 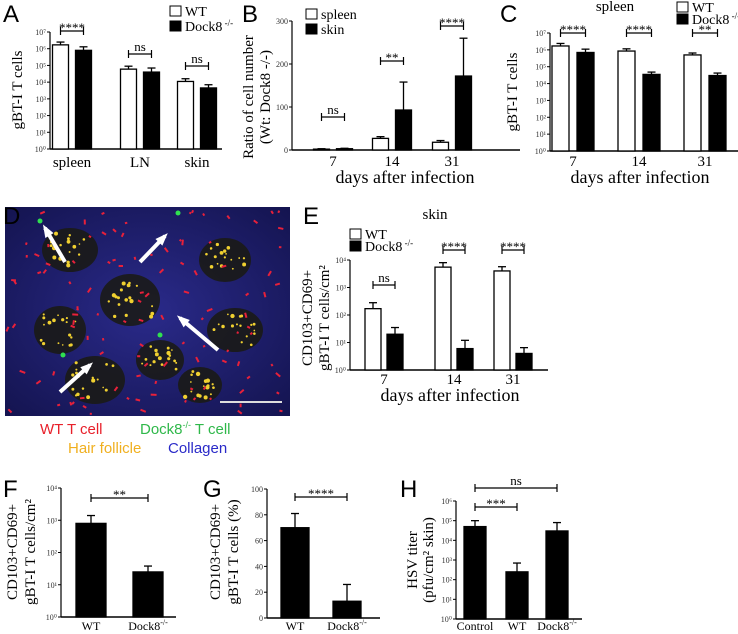 I want to click on panel-letter-D: D, so click(x=11, y=216).